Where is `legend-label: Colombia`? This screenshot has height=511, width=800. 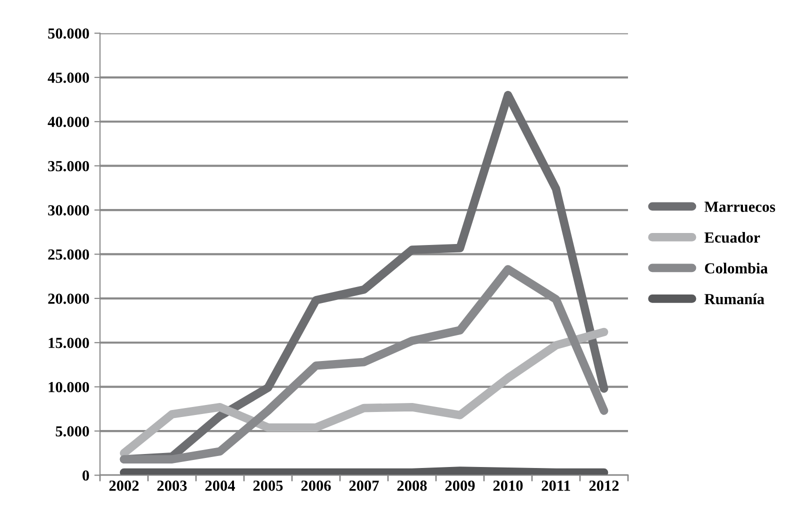 legend-label: Colombia is located at coordinates (736, 268).